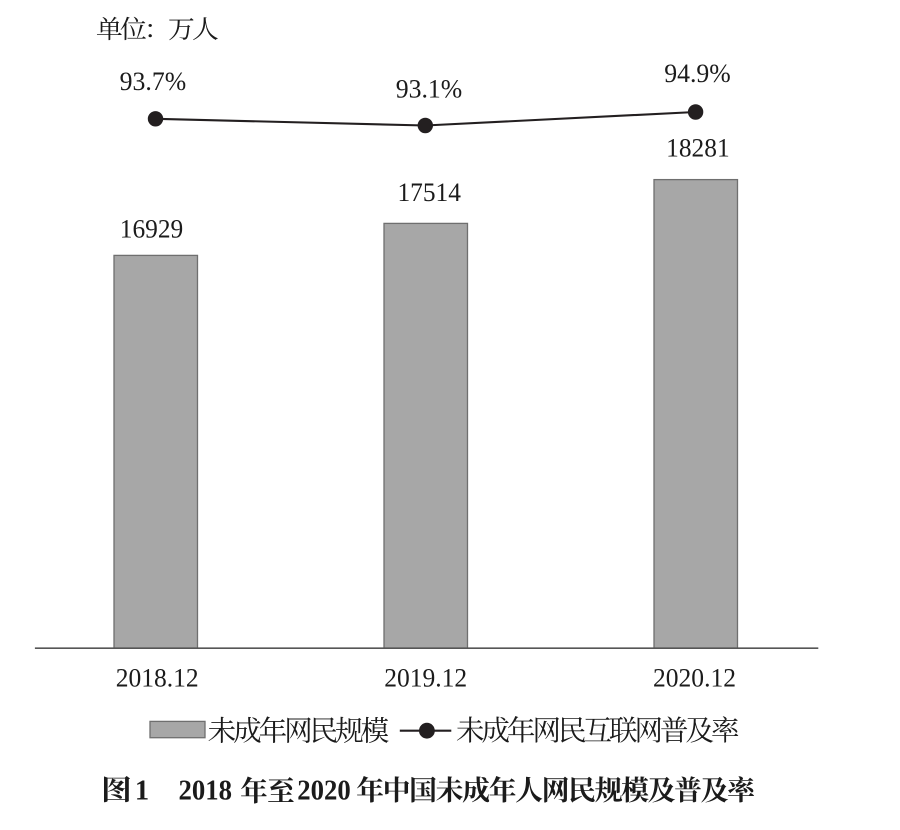 Image resolution: width=900 pixels, height=830 pixels. Describe the element at coordinates (694, 677) in the screenshot. I see `svg-text: 2020.12` at that location.